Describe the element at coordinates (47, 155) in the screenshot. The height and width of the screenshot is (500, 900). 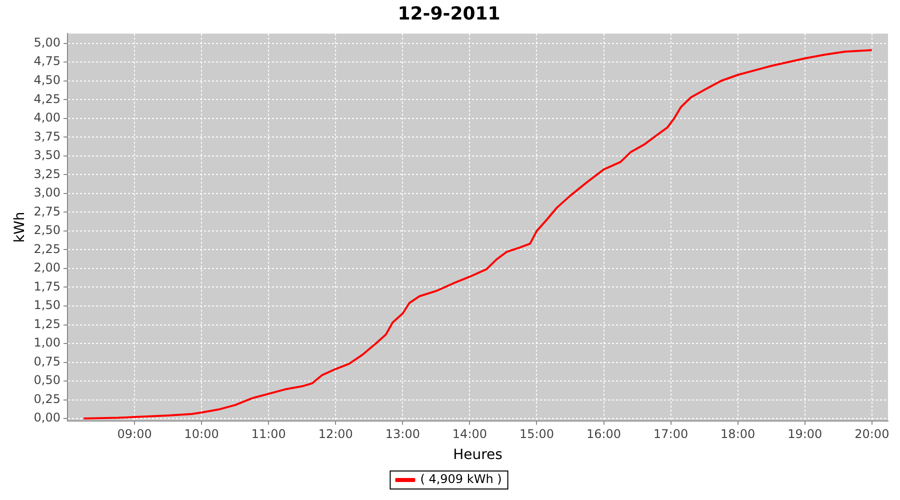
I see `y-tick-label: 3,50` at that location.